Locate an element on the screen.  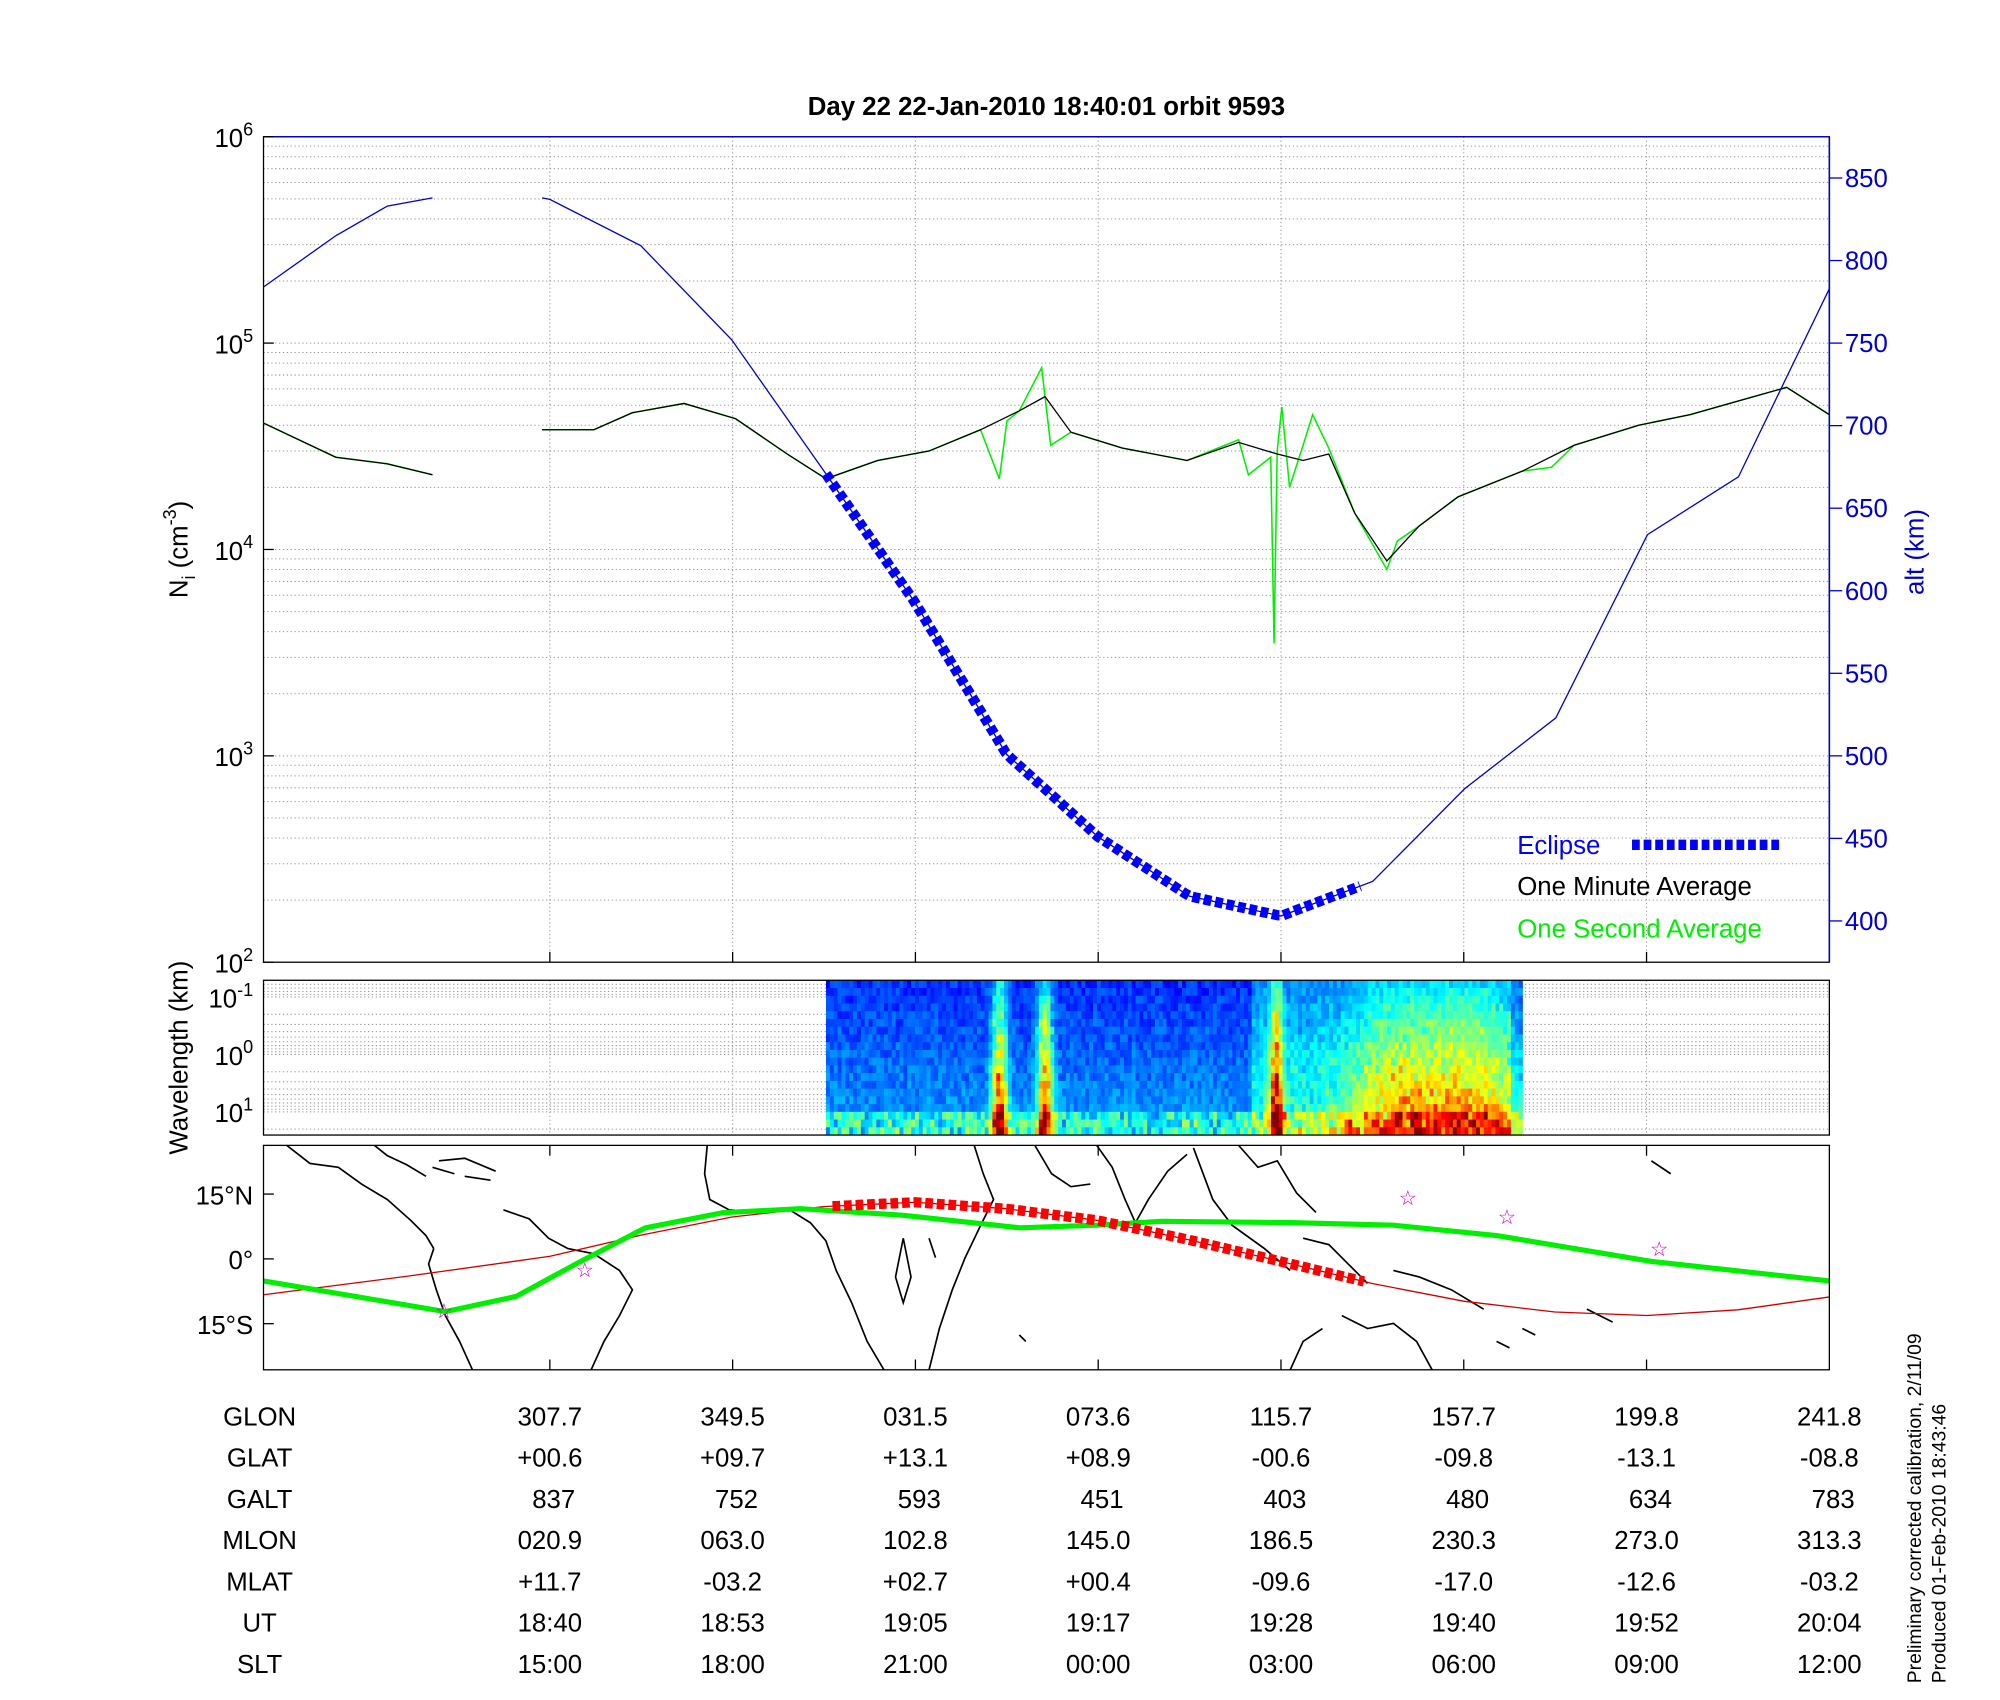
coastline-australia is located at coordinates (1361, 1342).